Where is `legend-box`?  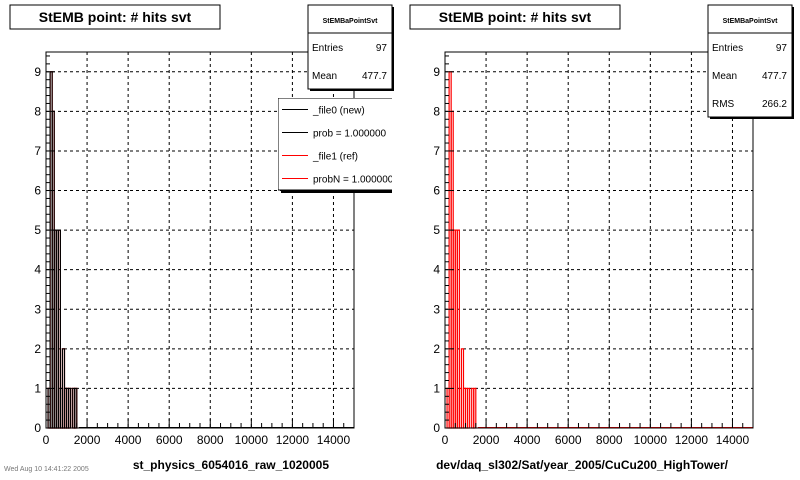
legend-box is located at coordinates (335, 144).